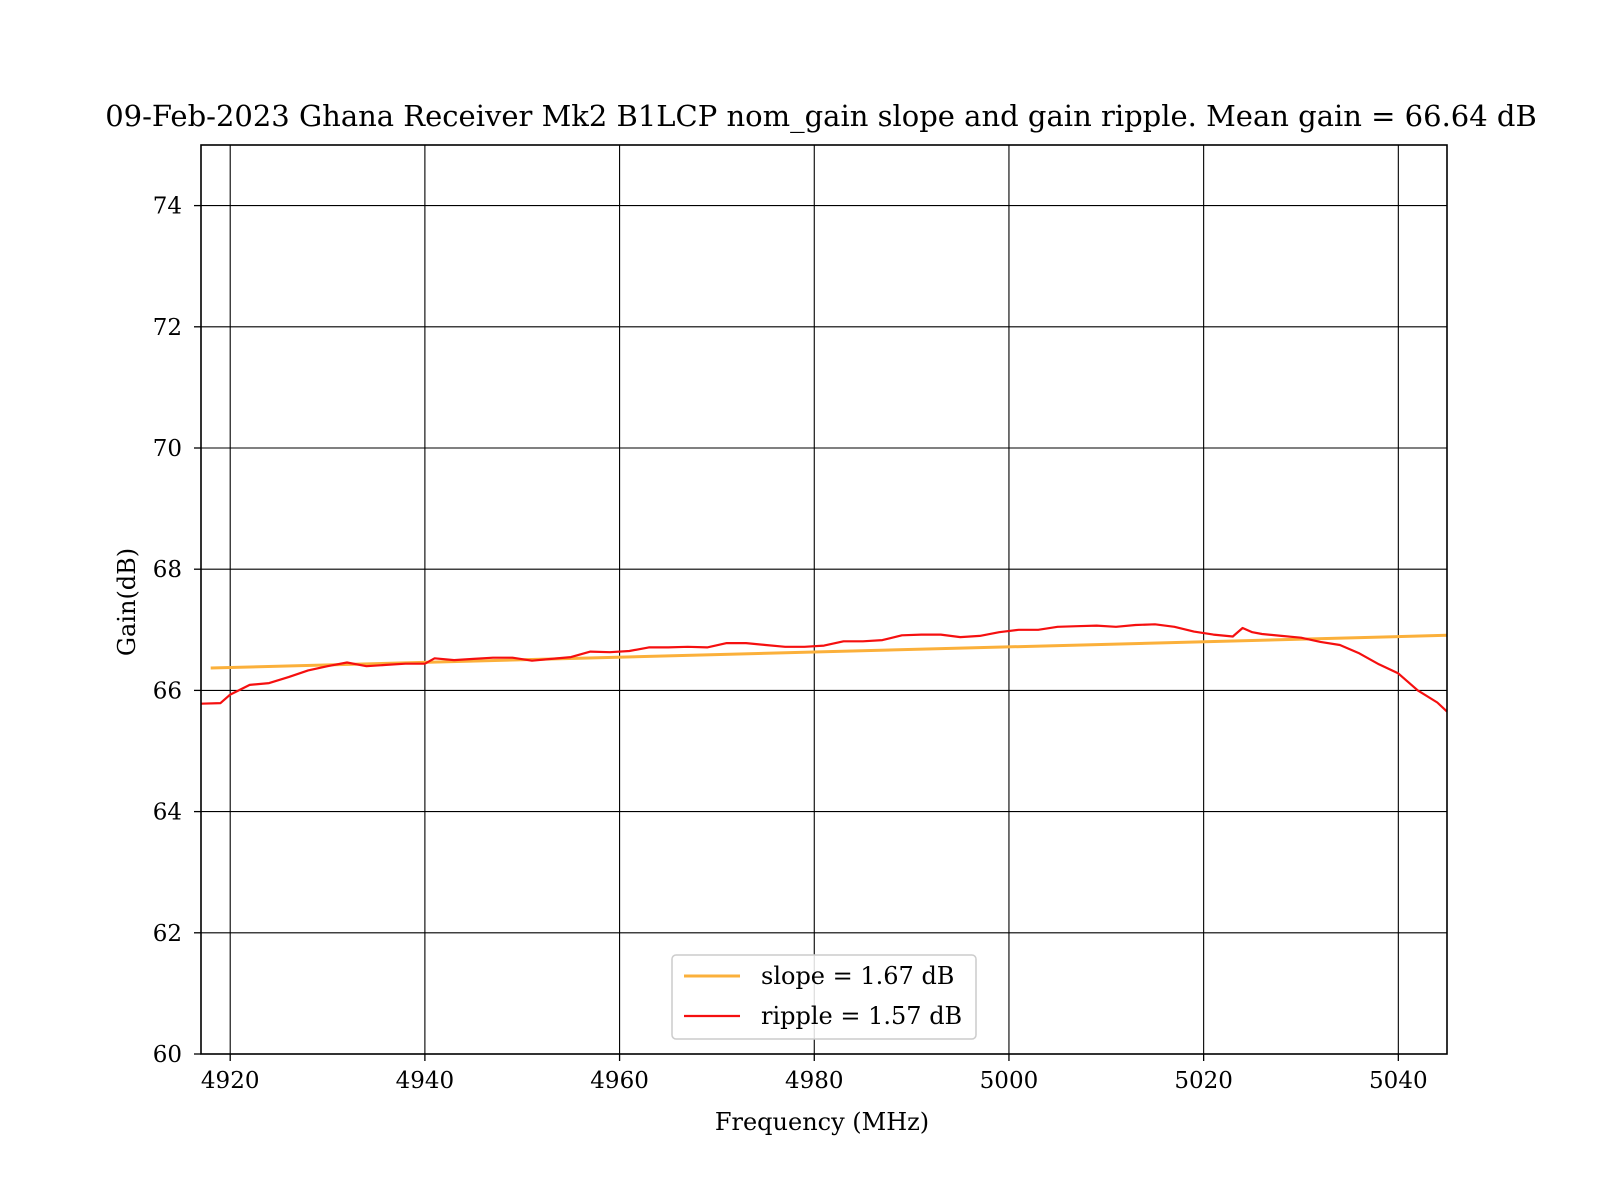 The width and height of the screenshot is (1600, 1200). What do you see at coordinates (167, 691) in the screenshot?
I see `y-tick-label: 66` at bounding box center [167, 691].